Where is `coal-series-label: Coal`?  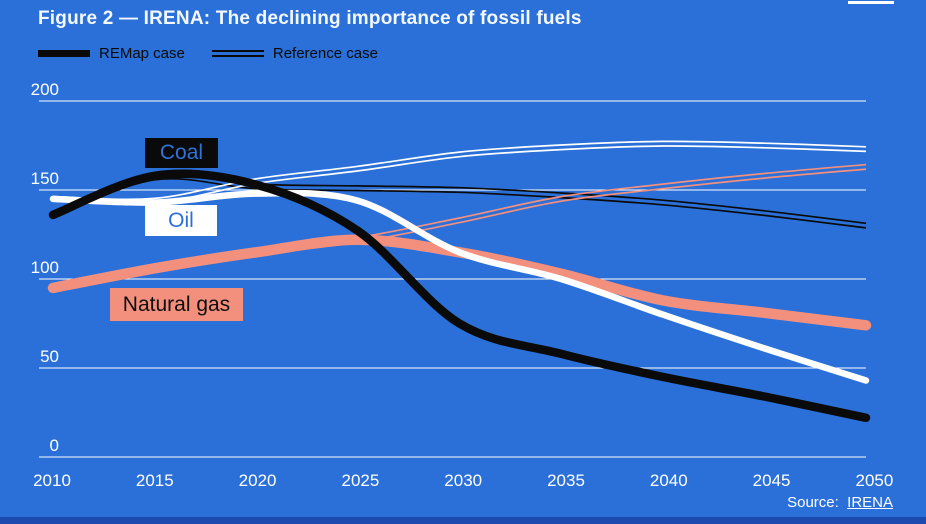 coal-series-label: Coal is located at coordinates (181, 153).